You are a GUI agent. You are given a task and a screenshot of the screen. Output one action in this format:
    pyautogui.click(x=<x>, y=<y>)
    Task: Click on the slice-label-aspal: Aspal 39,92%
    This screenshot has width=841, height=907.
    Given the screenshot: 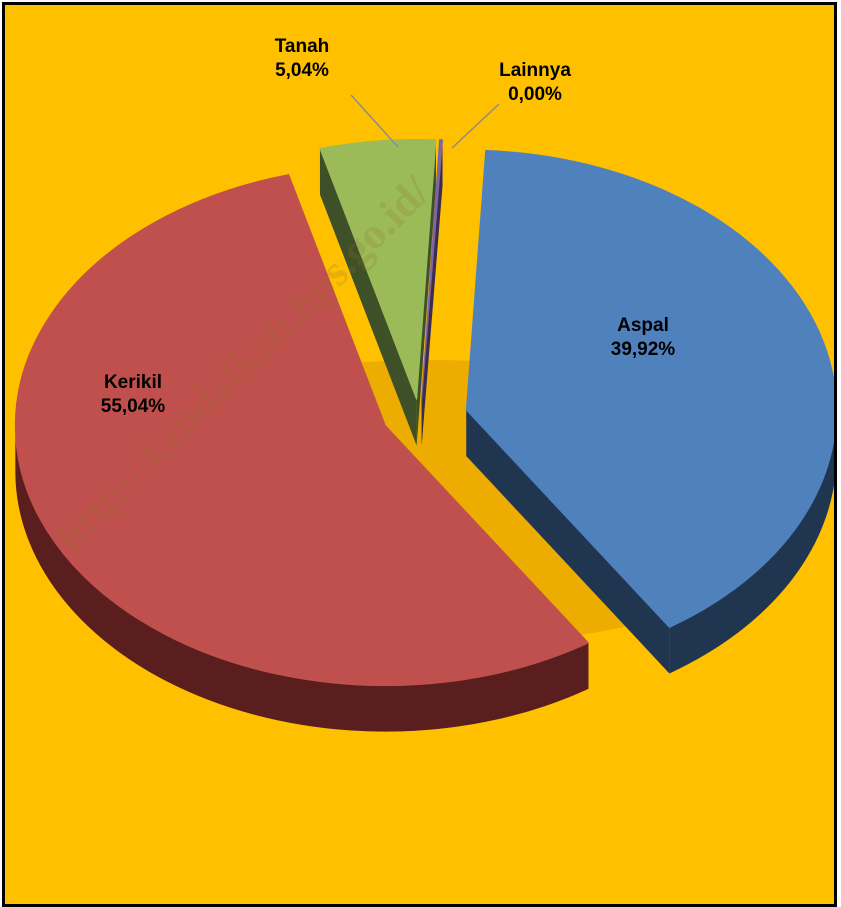 What is the action you would take?
    pyautogui.click(x=643, y=338)
    